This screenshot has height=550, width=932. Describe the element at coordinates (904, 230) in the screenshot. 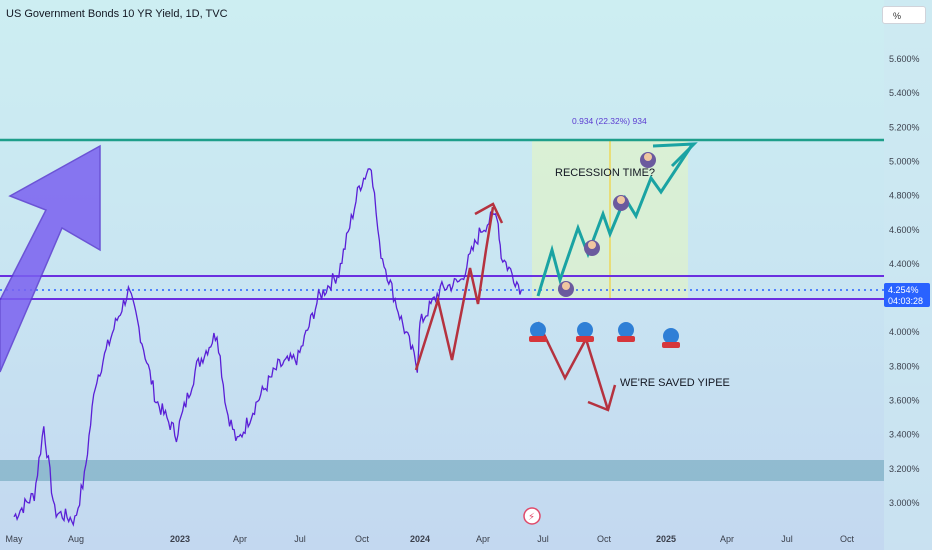

I see `y-tick-label: 4.600%` at that location.